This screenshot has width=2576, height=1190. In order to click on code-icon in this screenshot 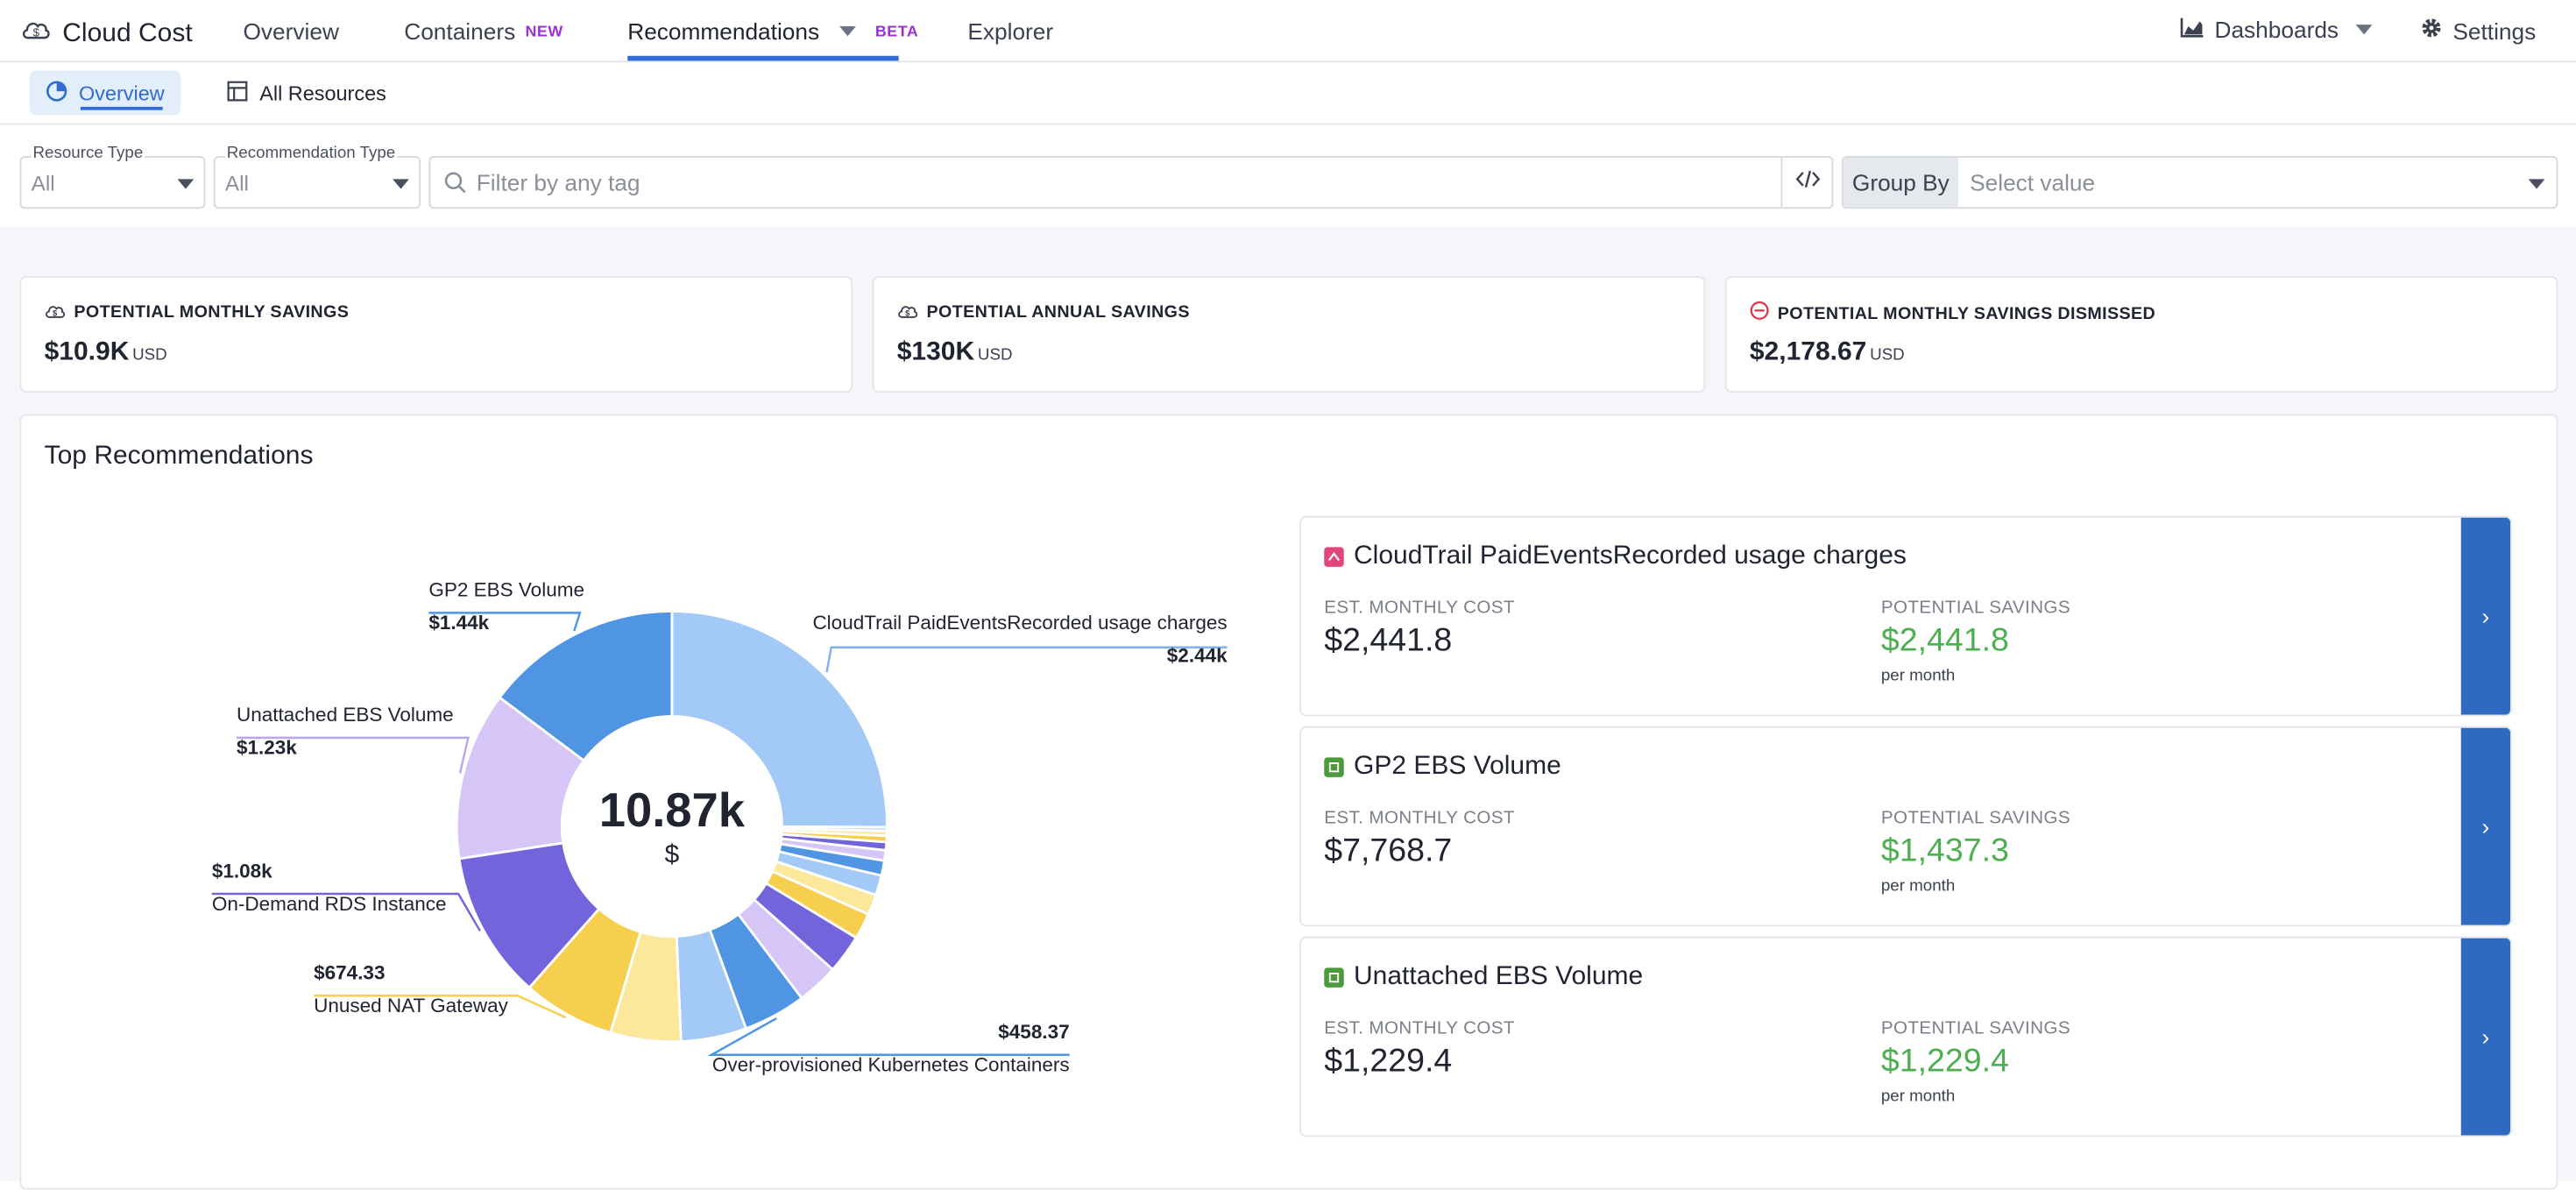, I will do `click(1807, 182)`.